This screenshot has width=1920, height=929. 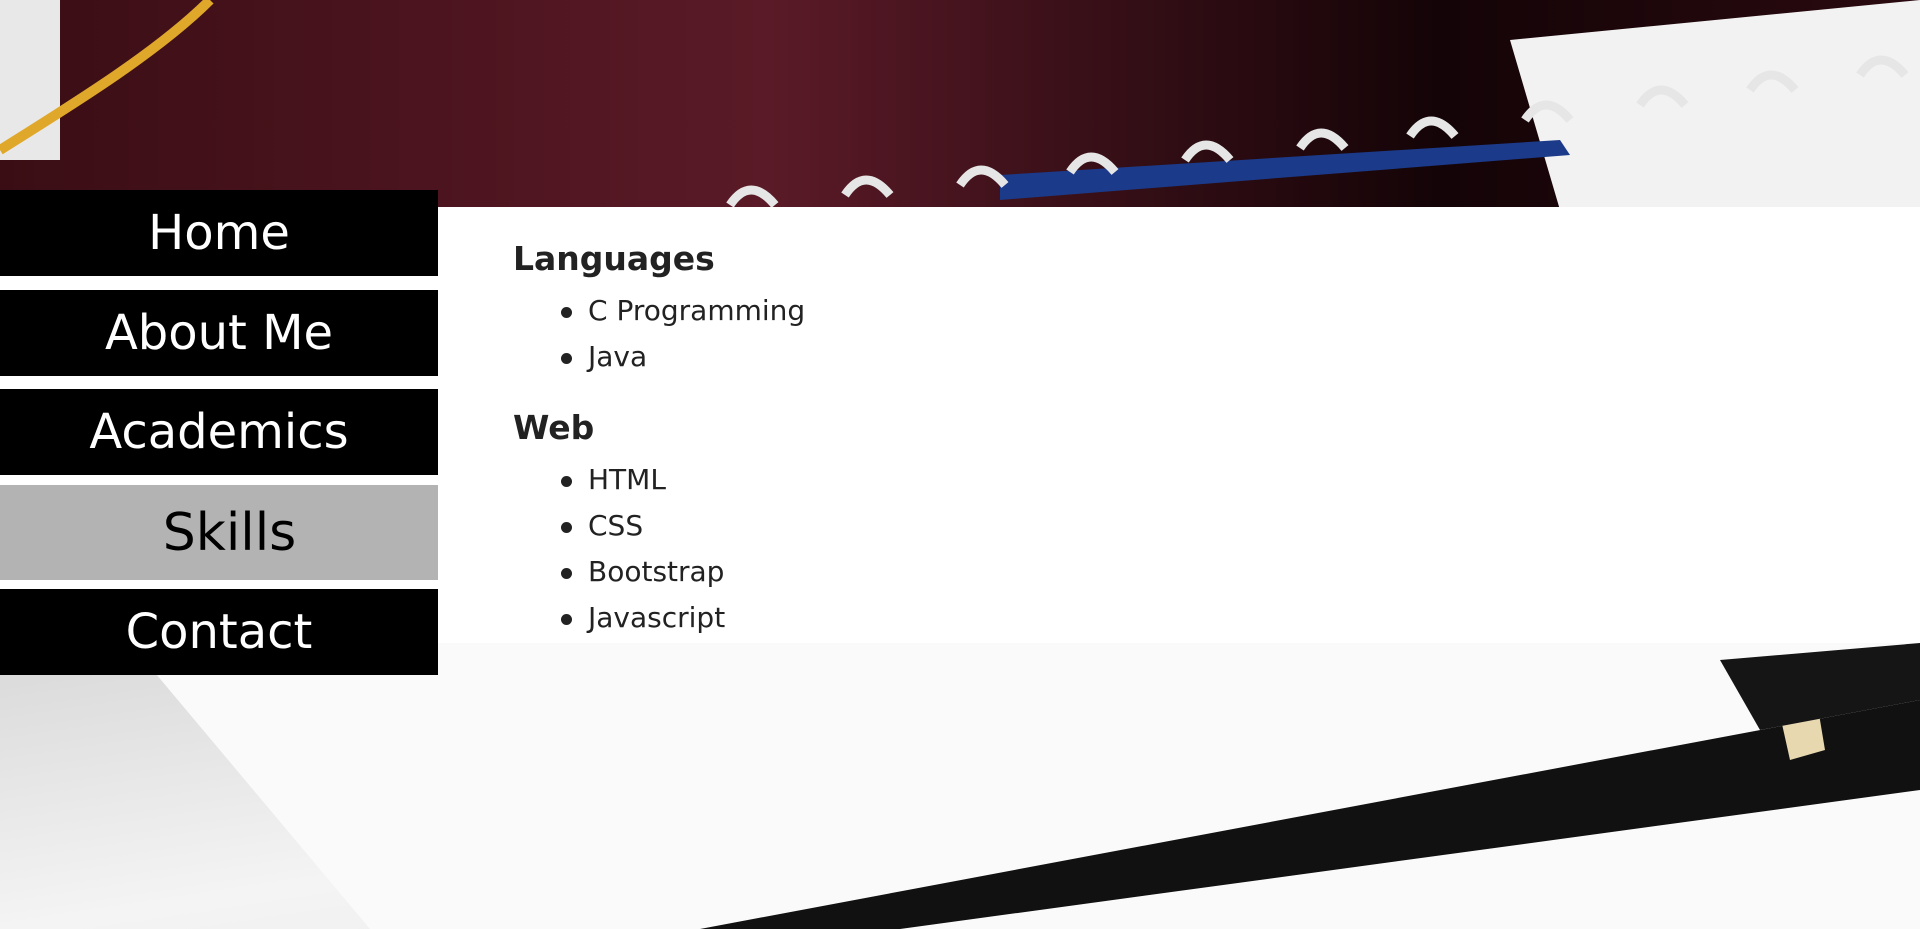 I want to click on skill-item: C Programming, so click(x=683, y=310).